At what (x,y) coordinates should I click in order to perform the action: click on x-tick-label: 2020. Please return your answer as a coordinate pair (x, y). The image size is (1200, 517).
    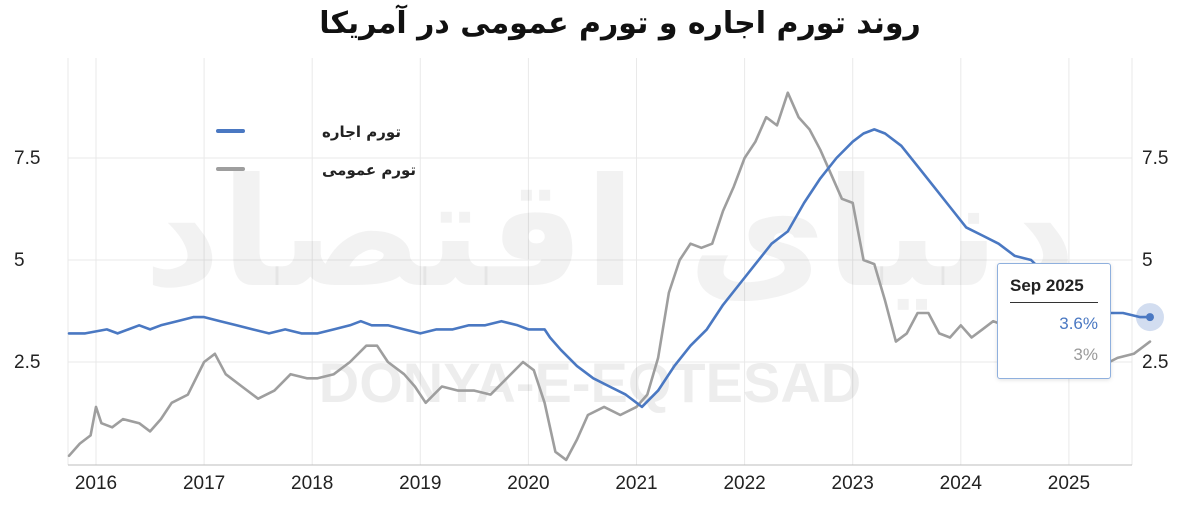
    Looking at the image, I should click on (528, 483).